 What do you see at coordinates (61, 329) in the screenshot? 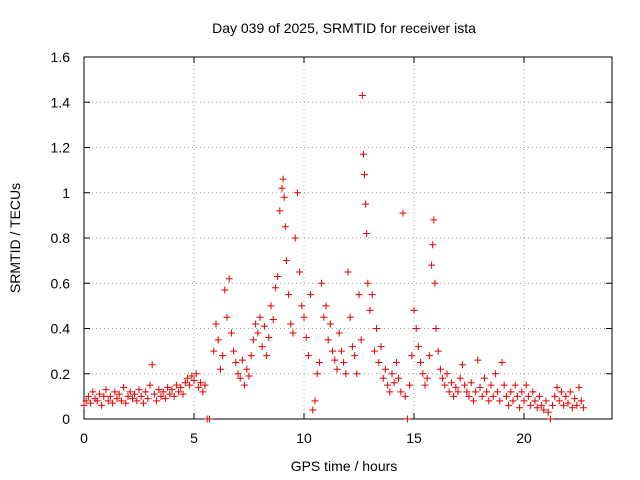
I see `y-tick-label: 0.4` at bounding box center [61, 329].